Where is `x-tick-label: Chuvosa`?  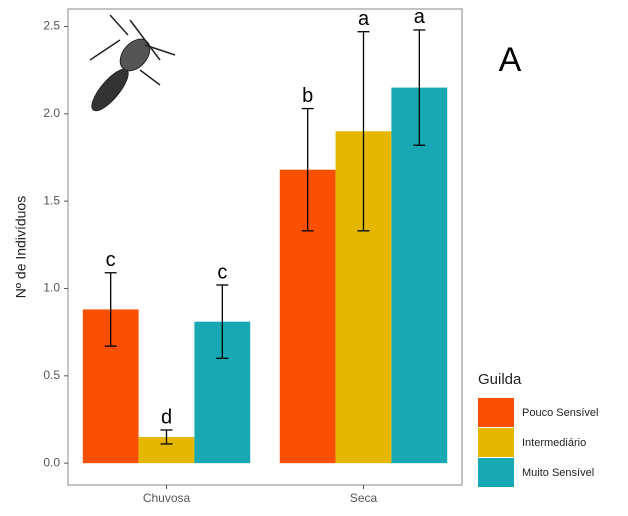 x-tick-label: Chuvosa is located at coordinates (167, 498).